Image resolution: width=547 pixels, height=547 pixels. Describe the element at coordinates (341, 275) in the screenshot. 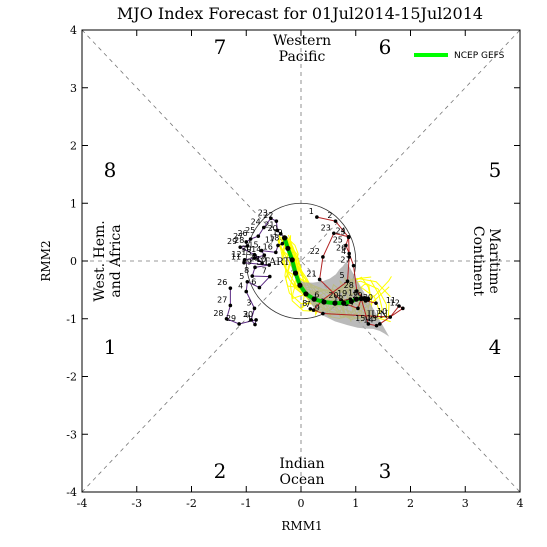

I see `day-label: 5` at that location.